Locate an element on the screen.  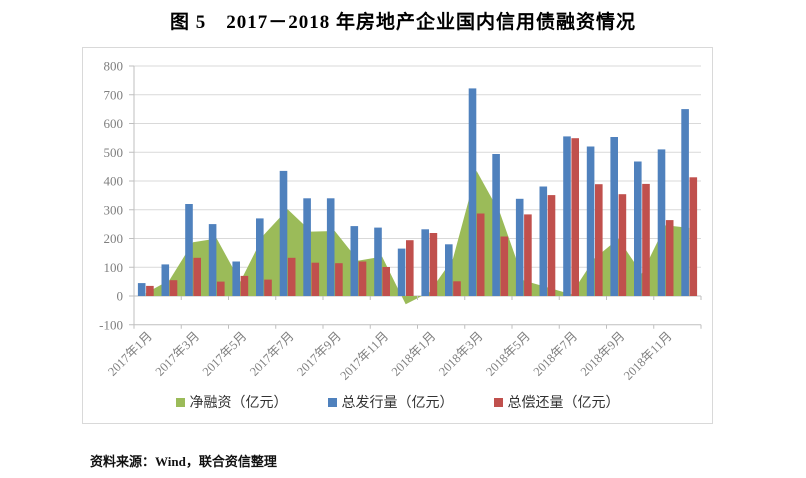
y-tick-label: 100 is located at coordinates (114, 267).